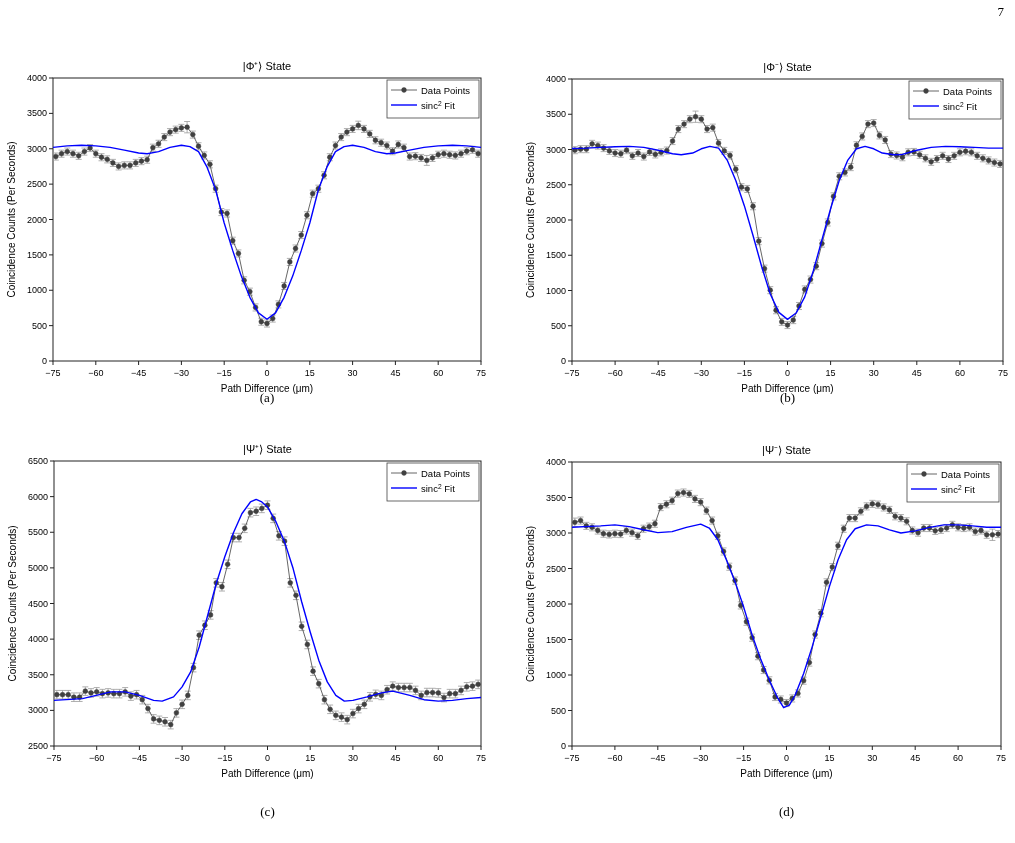 This screenshot has height=843, width=1015. I want to click on chart-title: |Φ⁻⟩ State, so click(787, 67).